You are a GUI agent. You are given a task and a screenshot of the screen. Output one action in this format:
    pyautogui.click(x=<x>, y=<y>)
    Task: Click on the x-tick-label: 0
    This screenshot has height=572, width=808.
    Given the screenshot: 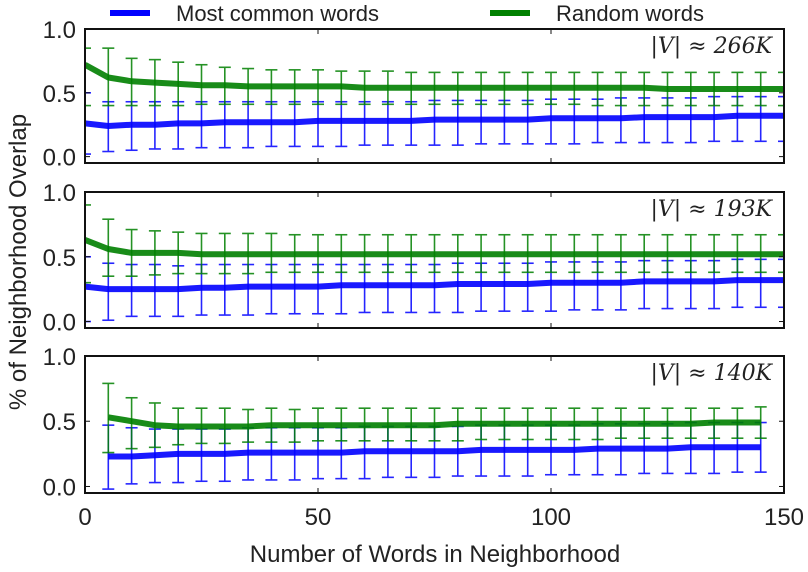 What is the action you would take?
    pyautogui.click(x=84, y=517)
    